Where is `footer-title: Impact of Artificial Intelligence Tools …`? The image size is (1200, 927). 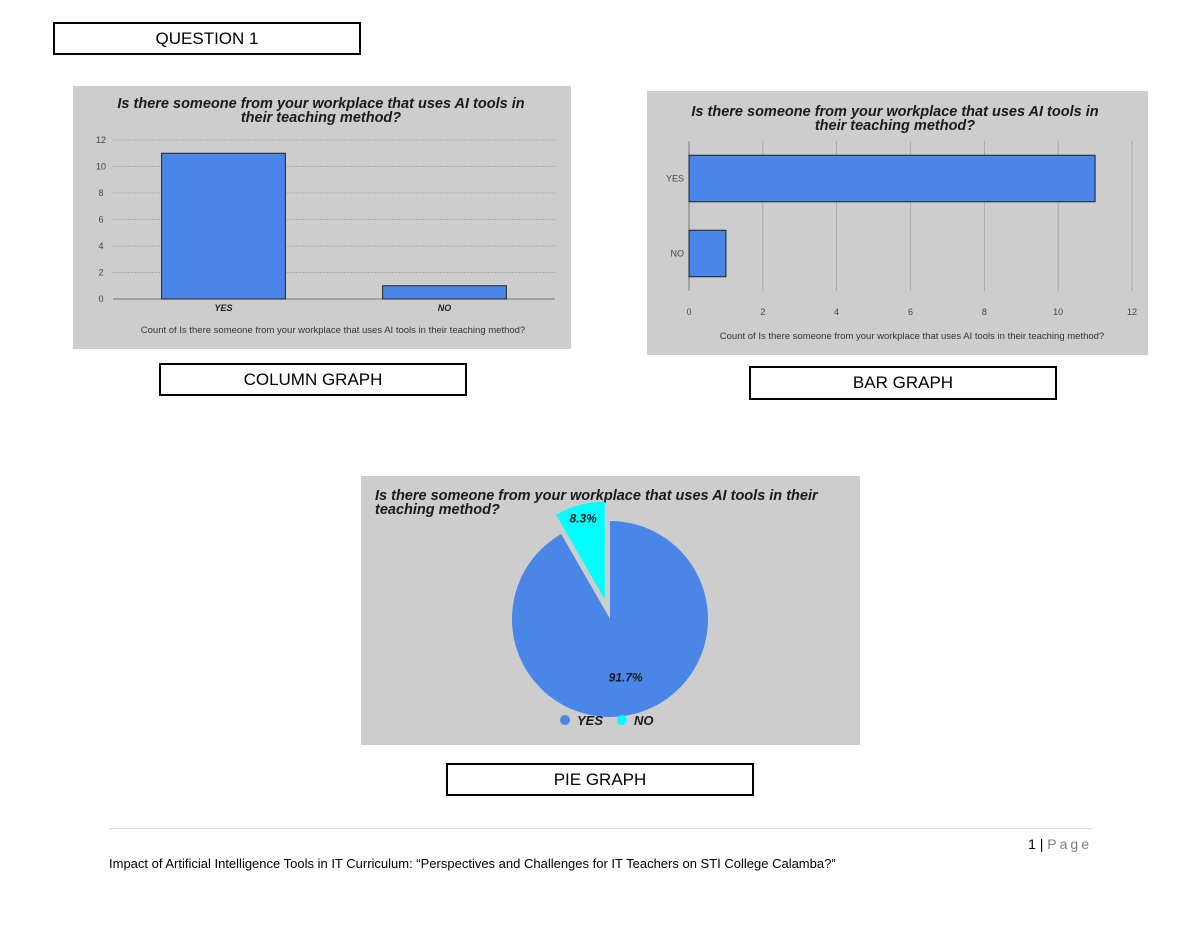 footer-title: Impact of Artificial Intelligence Tools … is located at coordinates (472, 863).